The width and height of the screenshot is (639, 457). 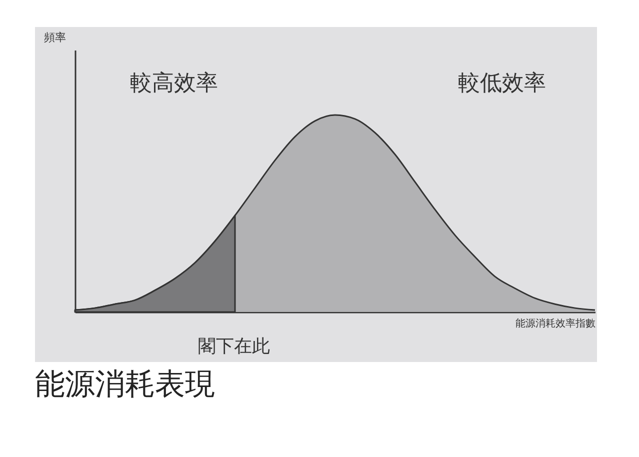 I want to click on text: 頻率, so click(x=55, y=37).